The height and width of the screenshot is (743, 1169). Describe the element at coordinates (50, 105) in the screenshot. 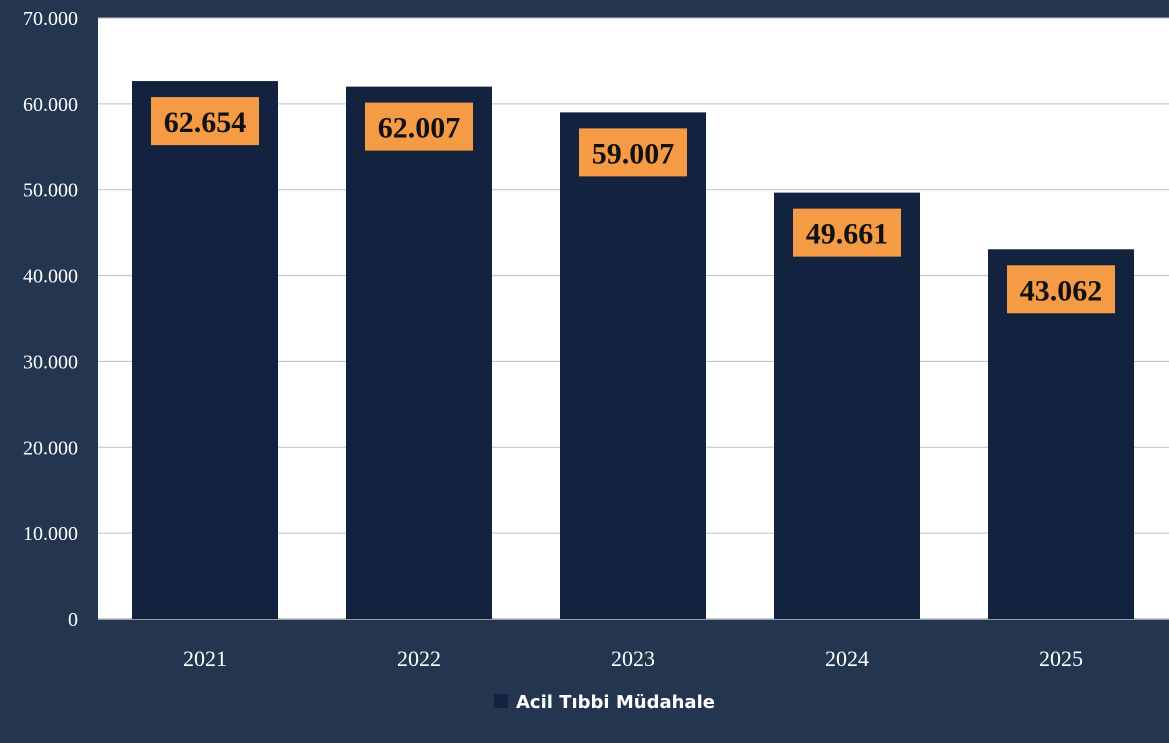

I see `y-tick-label: 60.000` at that location.